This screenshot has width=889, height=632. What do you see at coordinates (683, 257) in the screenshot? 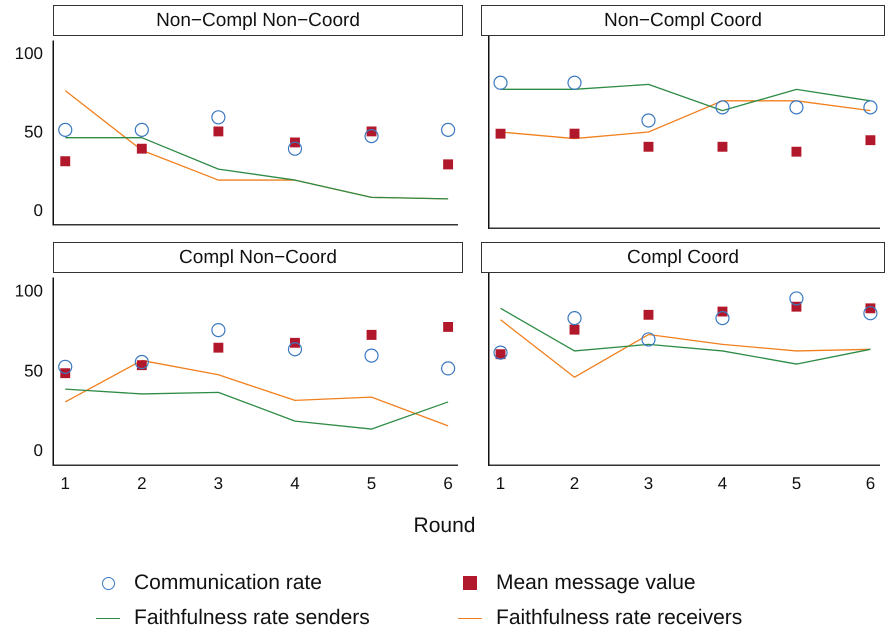
I see `chart-title: Compl Coord` at bounding box center [683, 257].